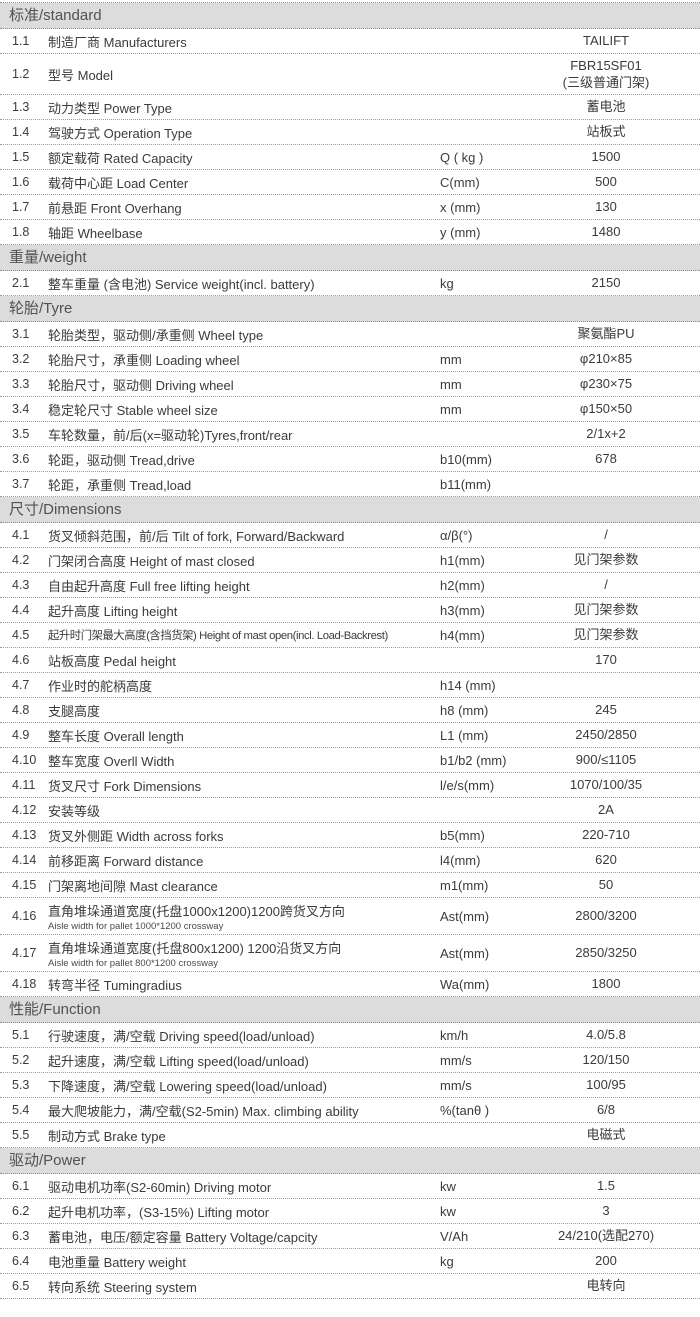 The width and height of the screenshot is (700, 1317). Describe the element at coordinates (466, 459) in the screenshot. I see `row-unit: b10(mm)` at that location.